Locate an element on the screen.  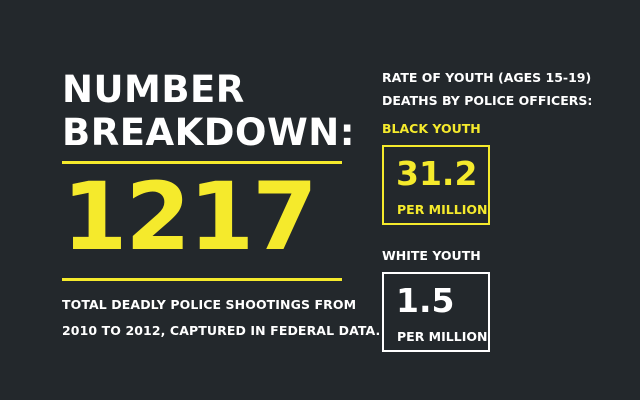
black-youth-rate-value: 31.2 is located at coordinates (437, 173).